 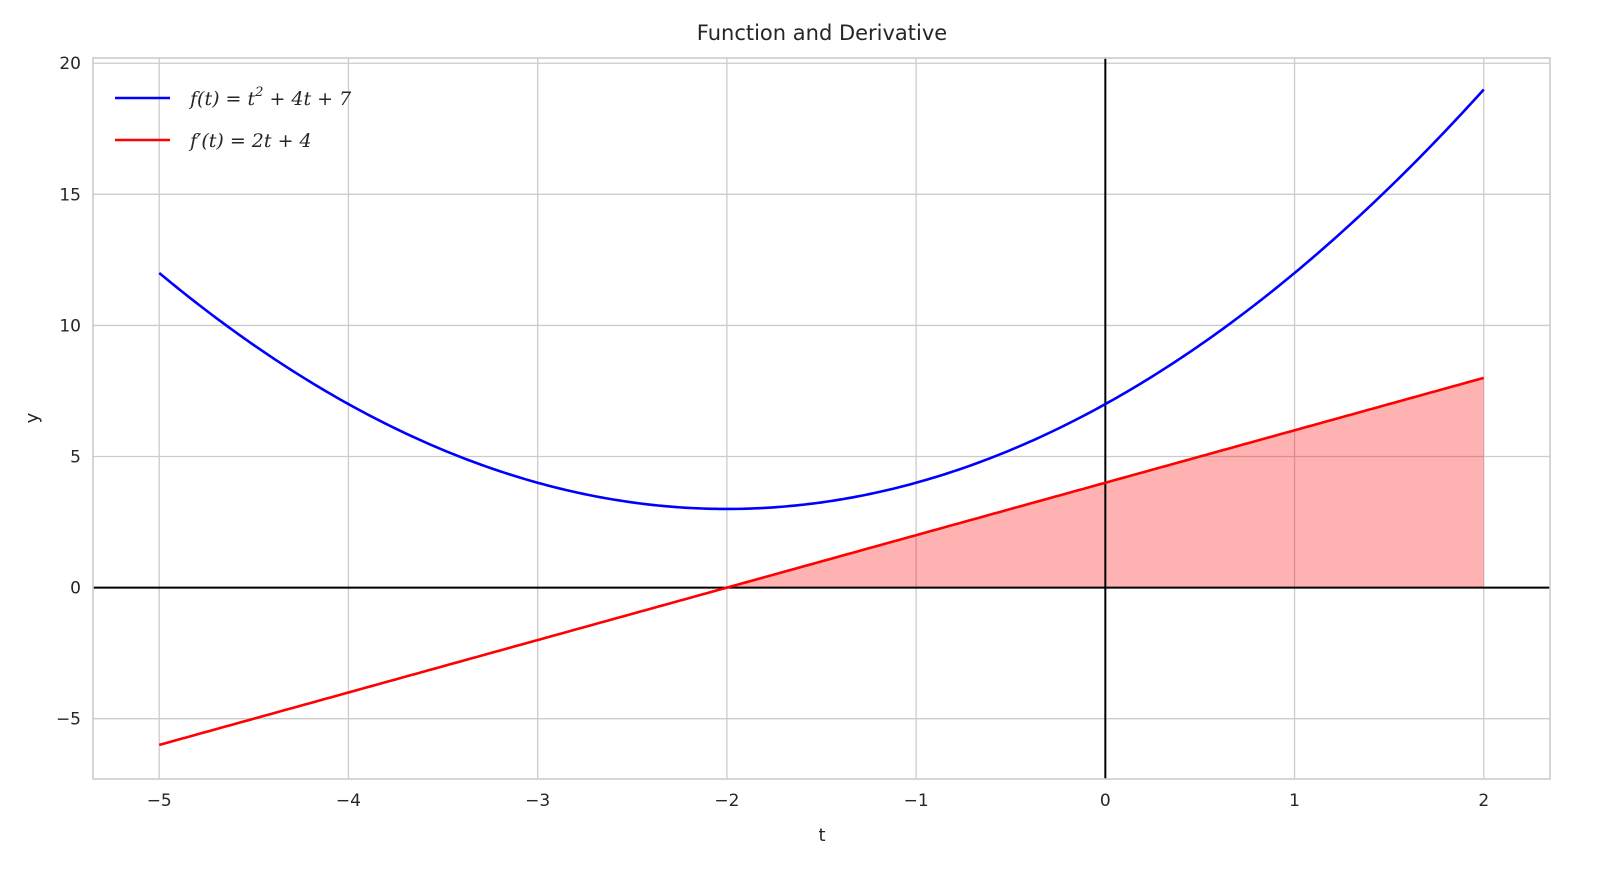 I want to click on legend-label-part: f′(t) = 2t + 4, so click(x=250, y=141).